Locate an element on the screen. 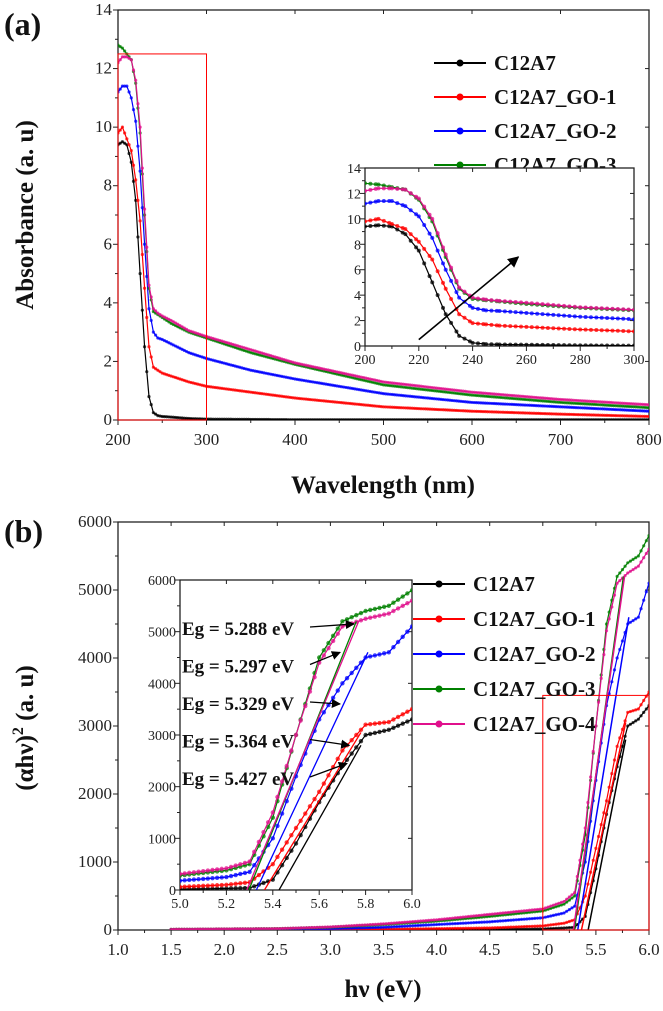 The width and height of the screenshot is (663, 1011). a-zoom-box is located at coordinates (162, 237).